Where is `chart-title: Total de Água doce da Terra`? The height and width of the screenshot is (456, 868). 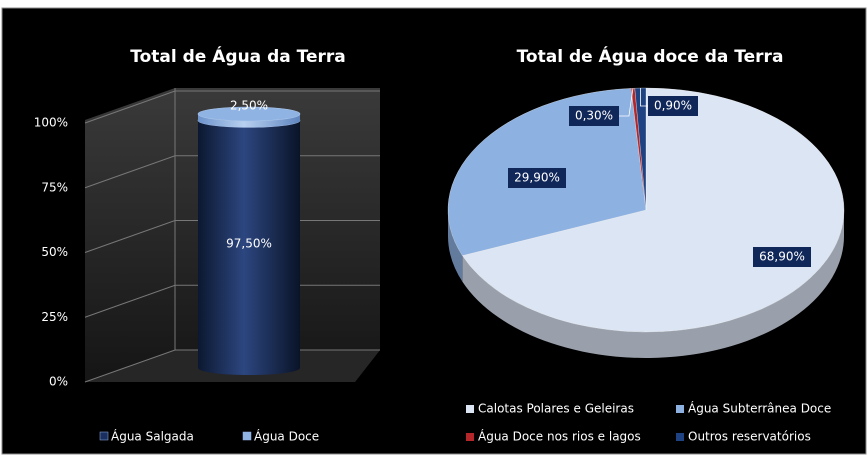 chart-title: Total de Água doce da Terra is located at coordinates (650, 56).